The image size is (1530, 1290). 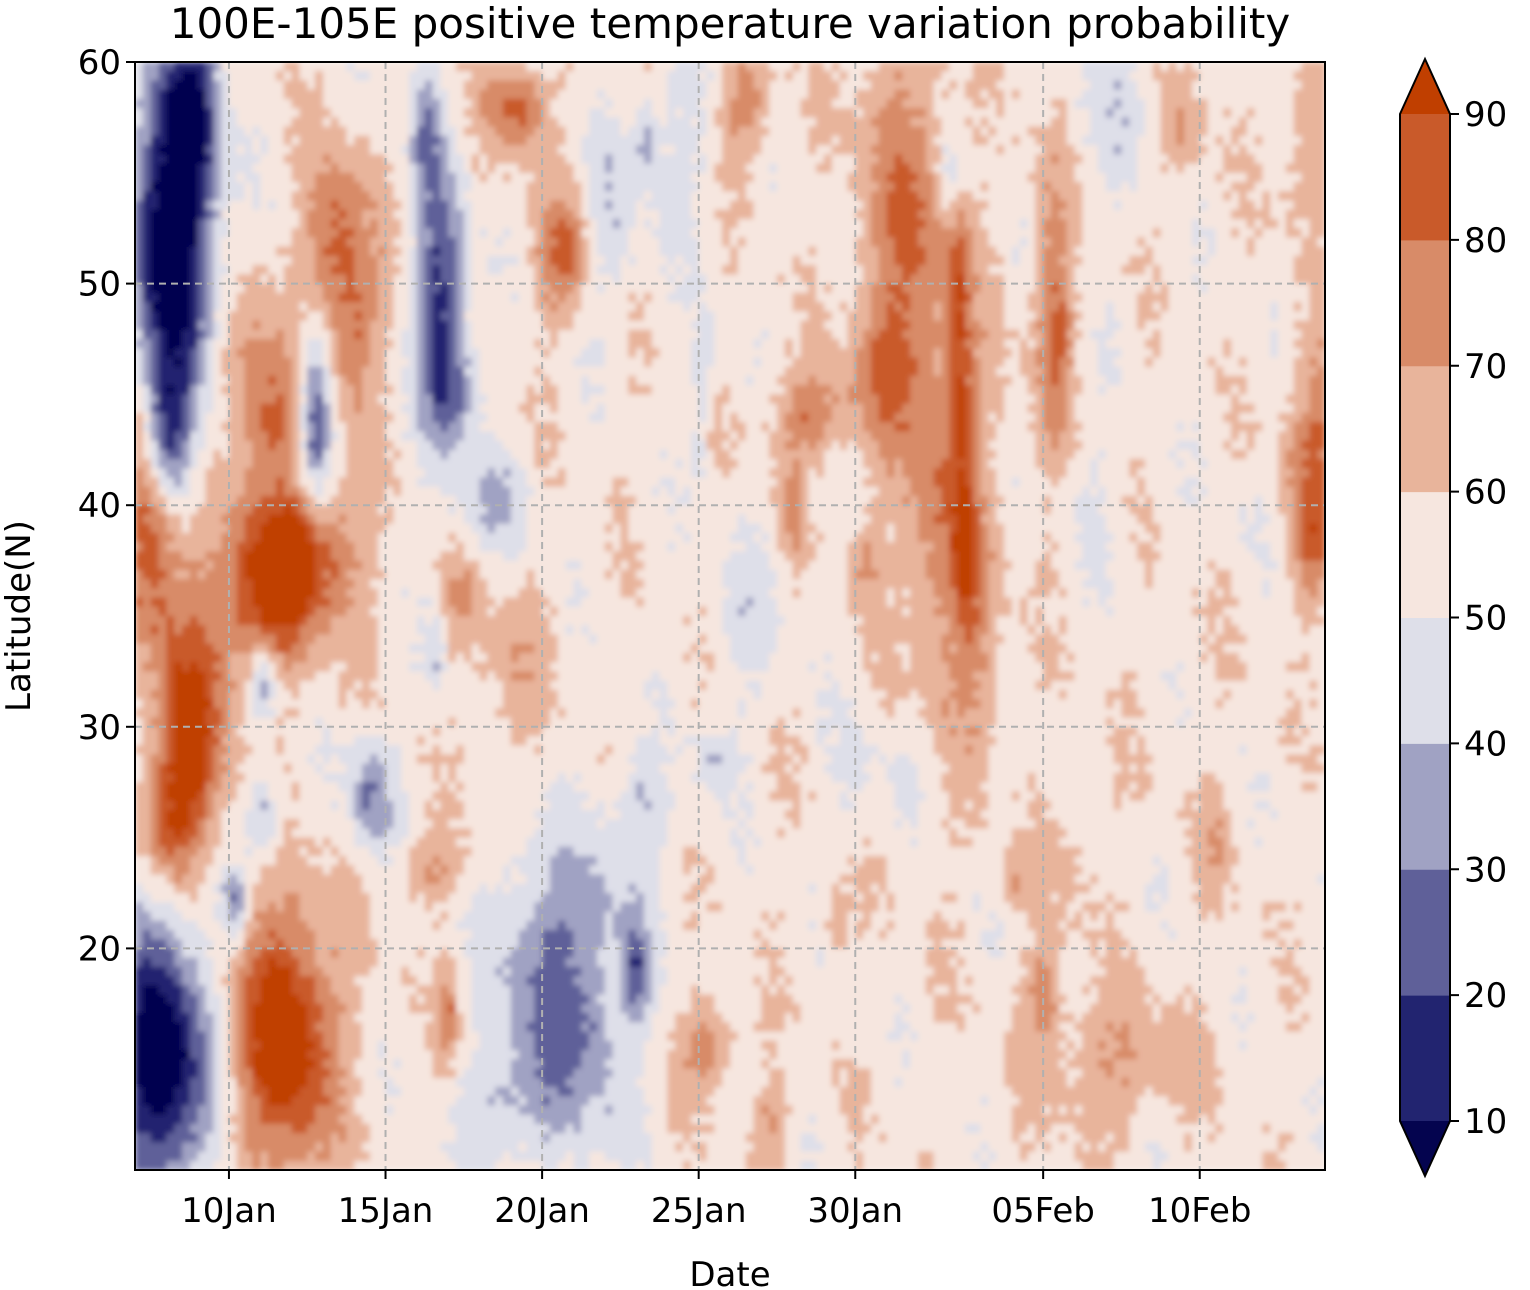 What do you see at coordinates (386, 1211) in the screenshot?
I see `x-tick-label: 15Jan` at bounding box center [386, 1211].